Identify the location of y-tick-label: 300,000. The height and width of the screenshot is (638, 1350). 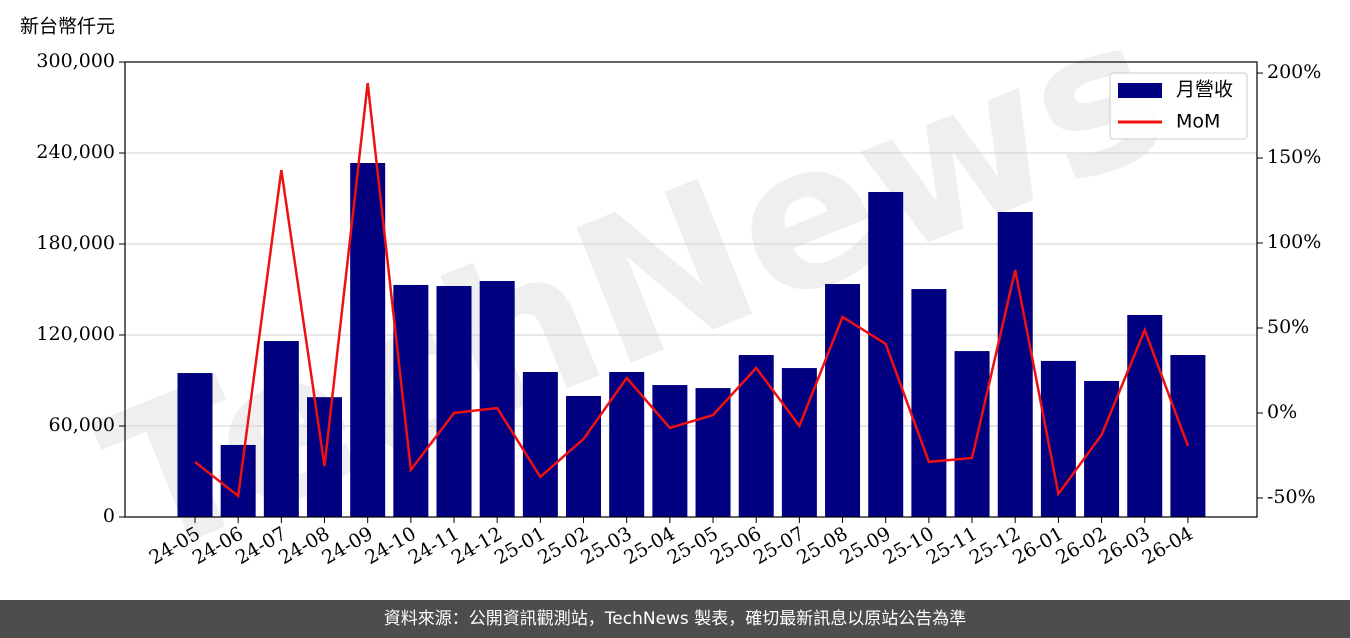
(75, 61).